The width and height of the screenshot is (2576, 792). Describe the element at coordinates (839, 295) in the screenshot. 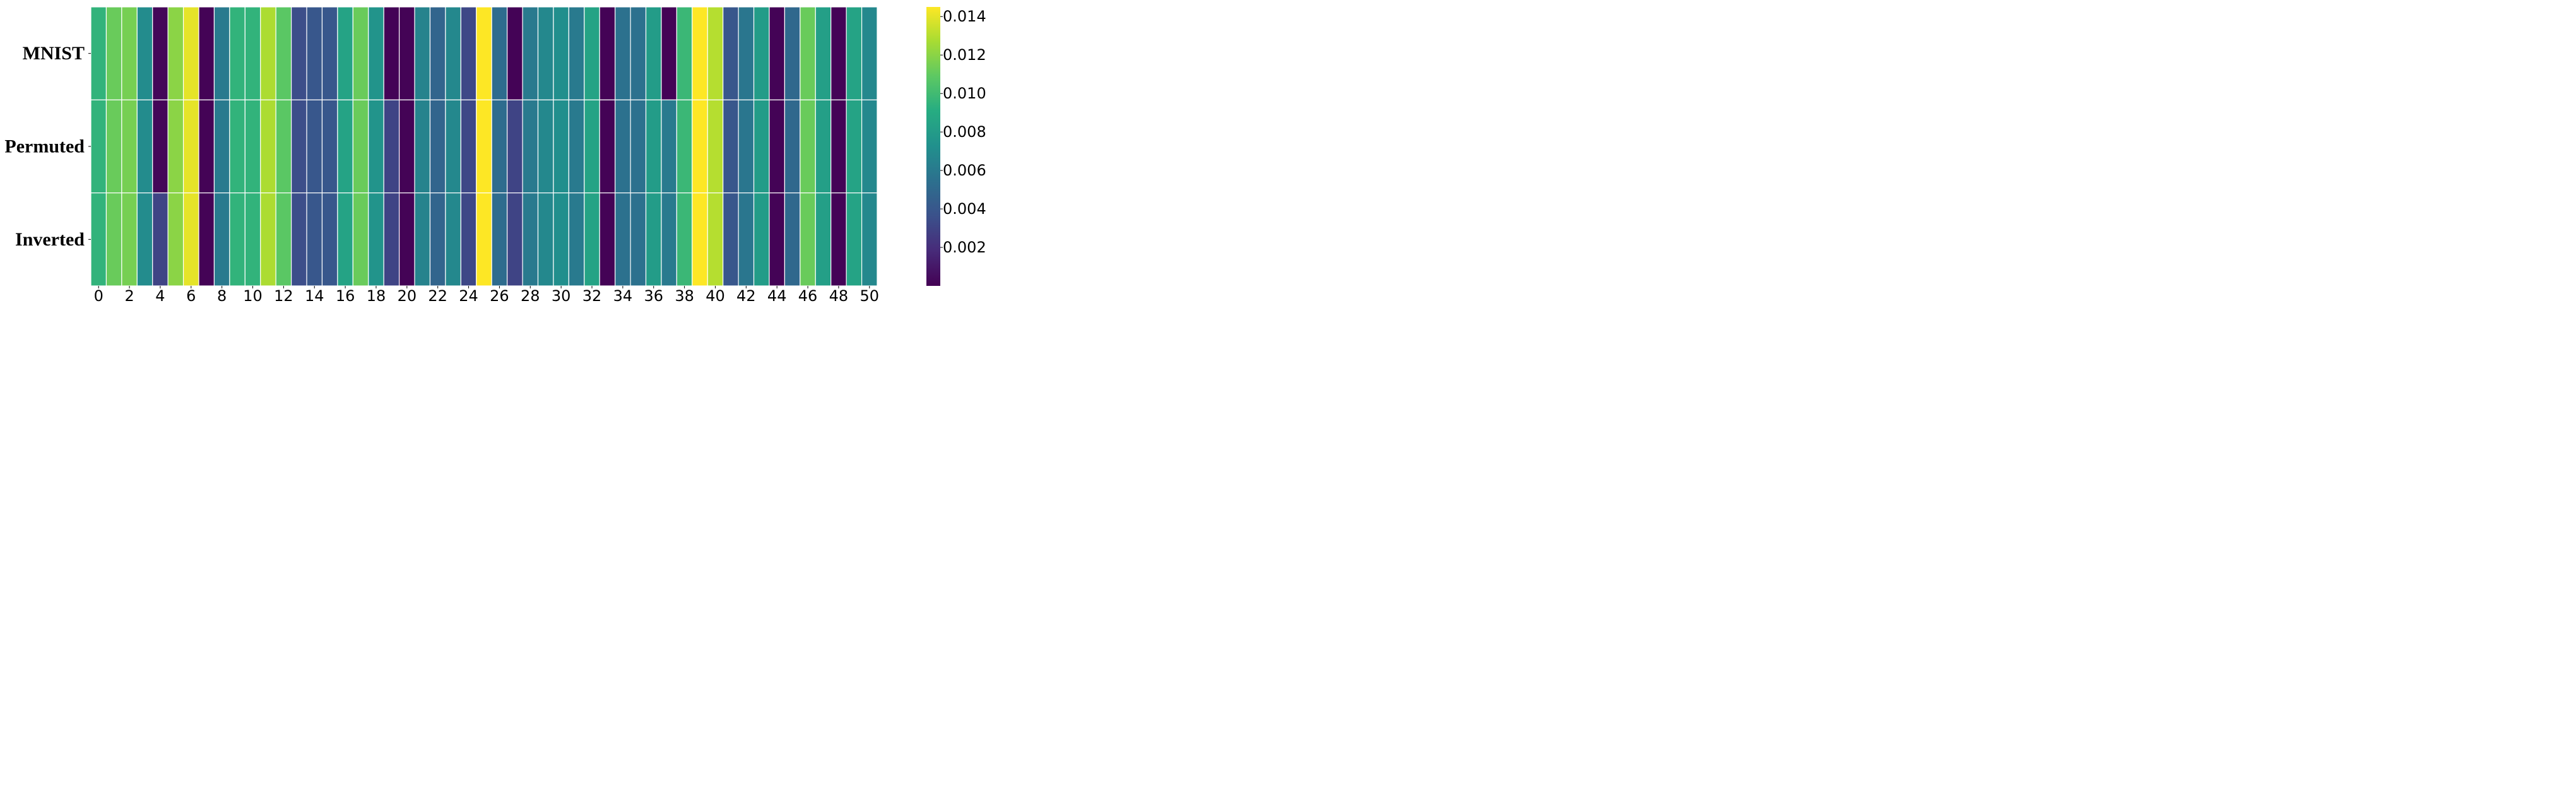

I see `x-tick-label: 48` at that location.